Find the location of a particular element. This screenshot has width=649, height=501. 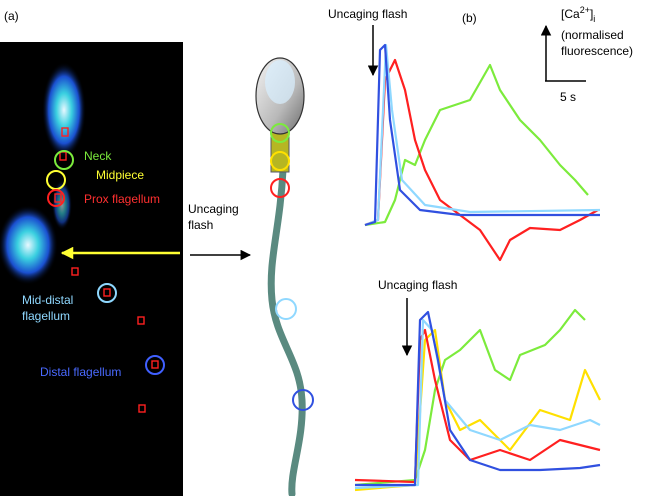

scale-label: [Ca2+]i is located at coordinates (578, 14).